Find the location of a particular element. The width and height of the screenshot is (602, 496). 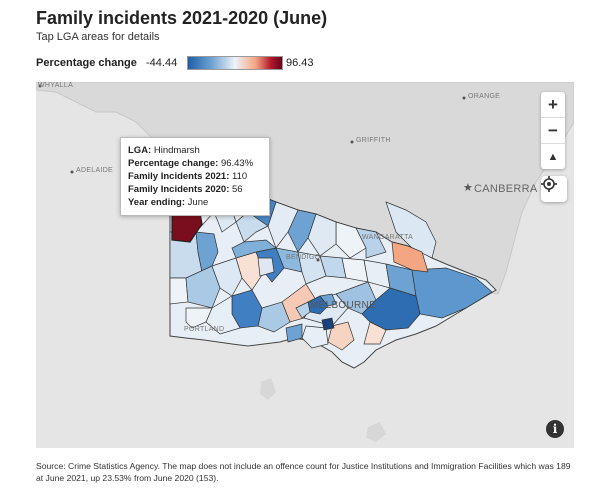

place-label-portland: PORTLAND is located at coordinates (204, 329).